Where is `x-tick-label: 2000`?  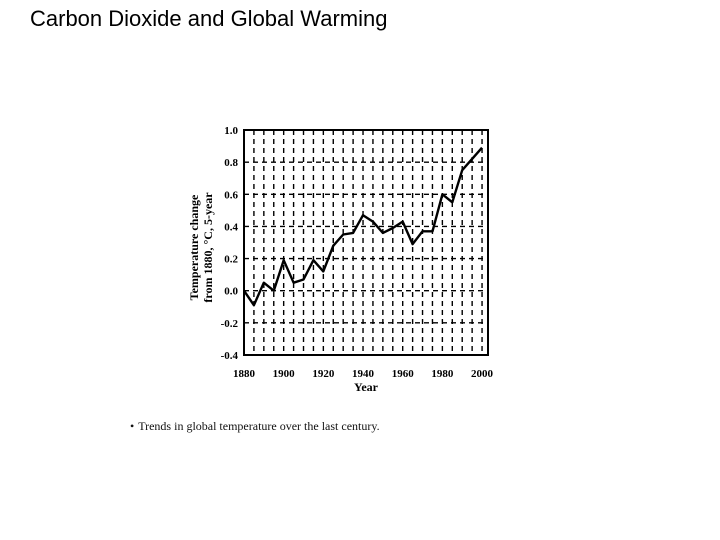
x-tick-label: 2000 is located at coordinates (482, 374).